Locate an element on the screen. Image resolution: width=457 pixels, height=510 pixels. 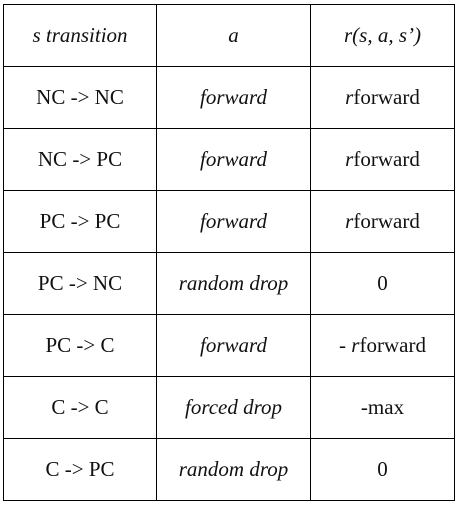
table-row: PC -> NC random drop 0 is located at coordinates (229, 283).